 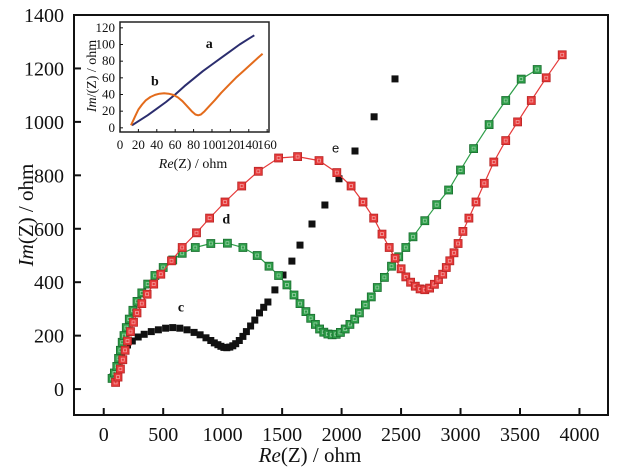 What do you see at coordinates (120, 144) in the screenshot?
I see `inset-x-tick-label: 0` at bounding box center [120, 144].